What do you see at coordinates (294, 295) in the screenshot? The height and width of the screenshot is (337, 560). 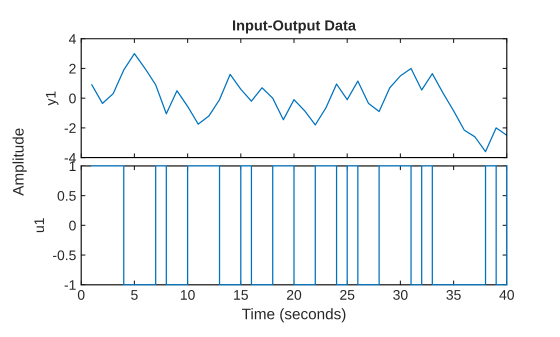 I see `x-tick-label: 20` at bounding box center [294, 295].